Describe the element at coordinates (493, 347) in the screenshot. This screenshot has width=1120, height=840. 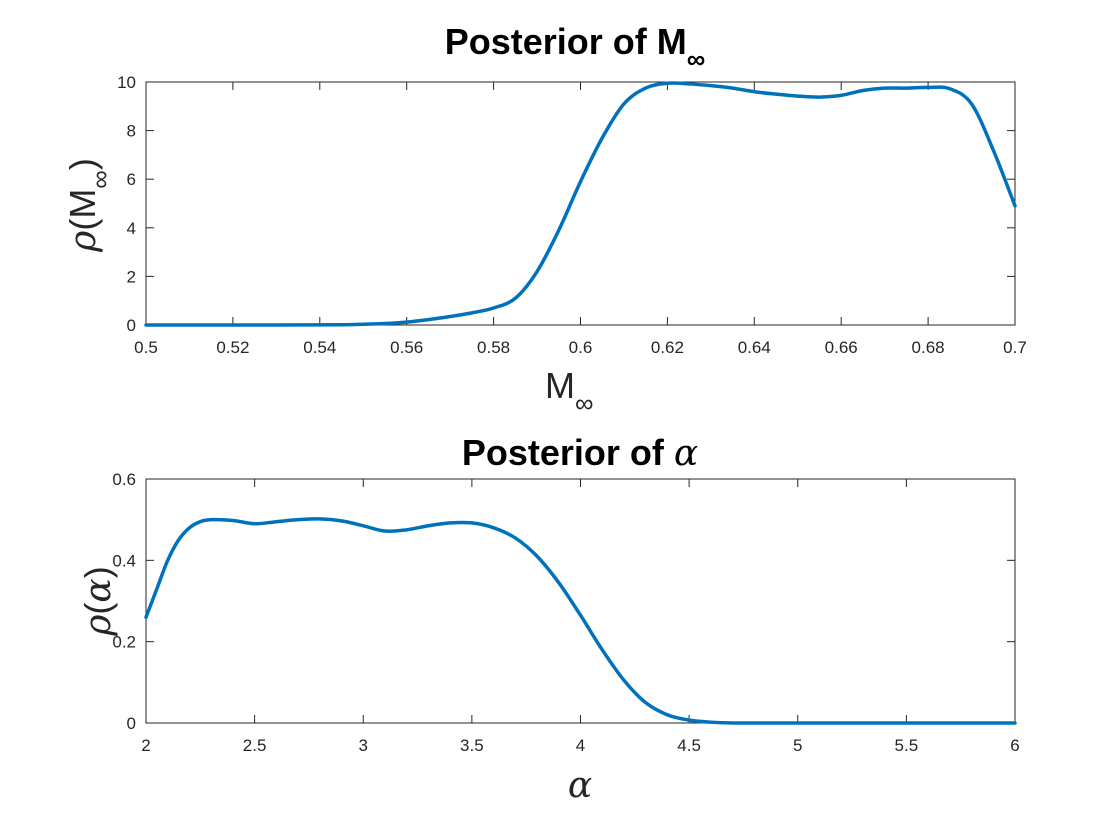
I see `x-tick-label: 0.58` at that location.